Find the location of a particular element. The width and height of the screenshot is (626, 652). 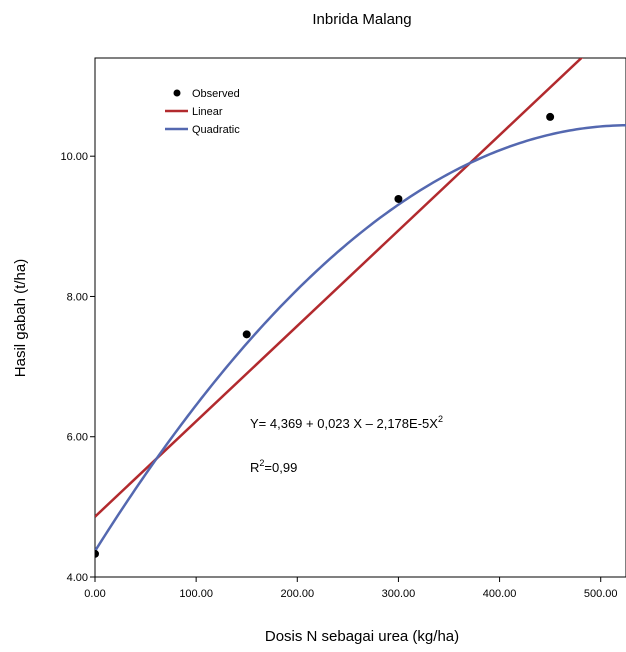

y-tick-label: 4.00 is located at coordinates (77, 578).